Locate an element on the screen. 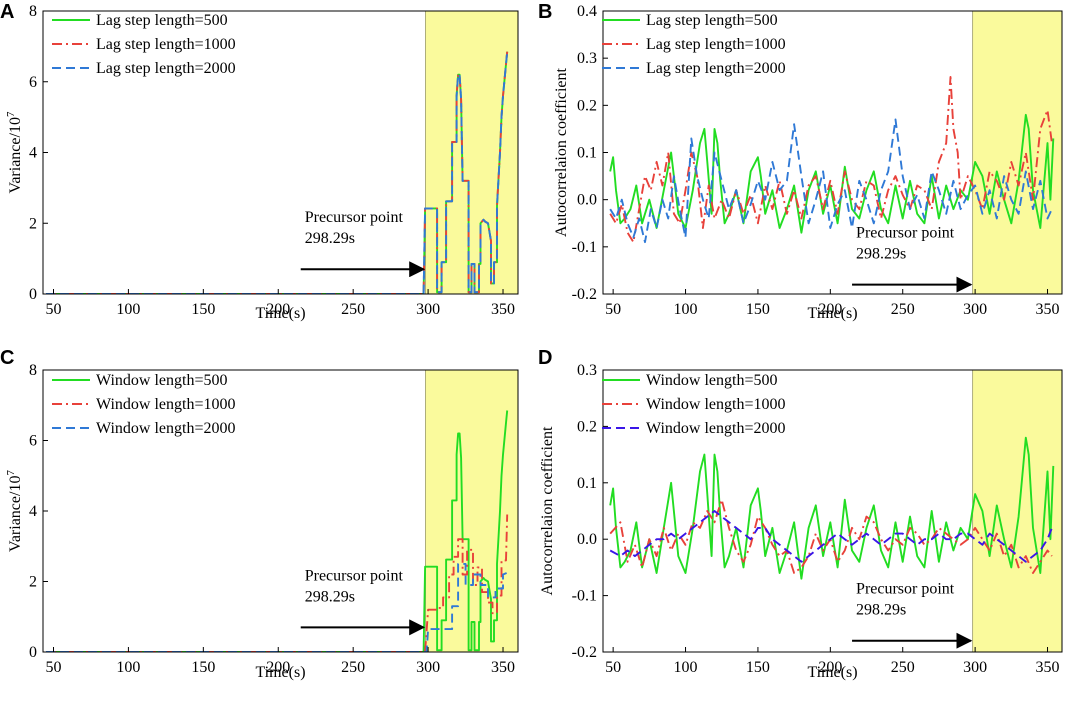  chart-b-y-tick-label: -0.1 is located at coordinates (584, 247).